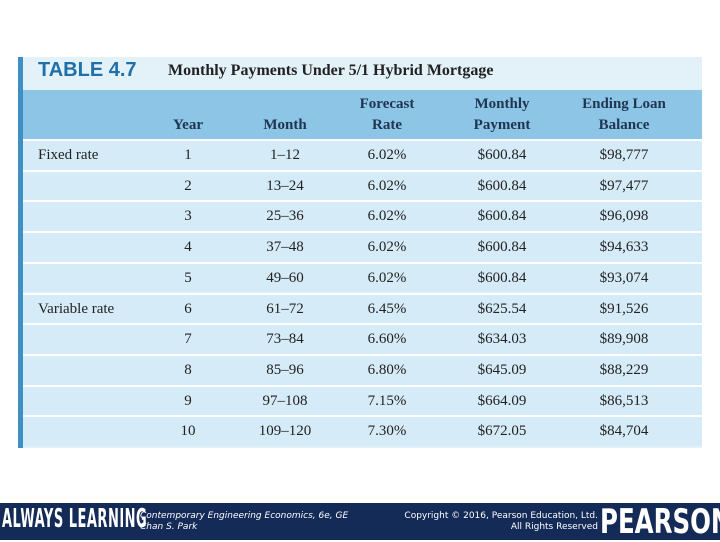  What do you see at coordinates (285, 216) in the screenshot?
I see `table-cell: 25–36` at bounding box center [285, 216].